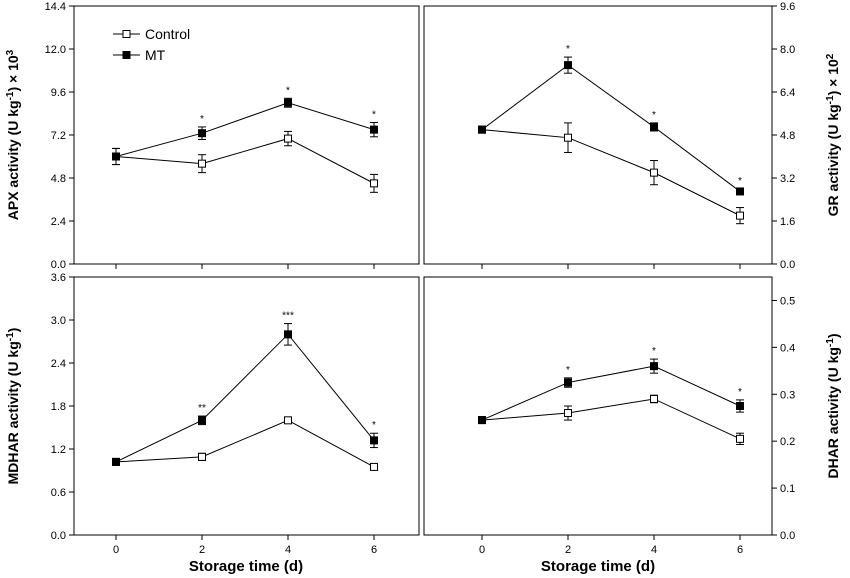 This screenshot has height=578, width=850. Describe the element at coordinates (787, 50) in the screenshot. I see `y-tick-label: 8.0` at that location.